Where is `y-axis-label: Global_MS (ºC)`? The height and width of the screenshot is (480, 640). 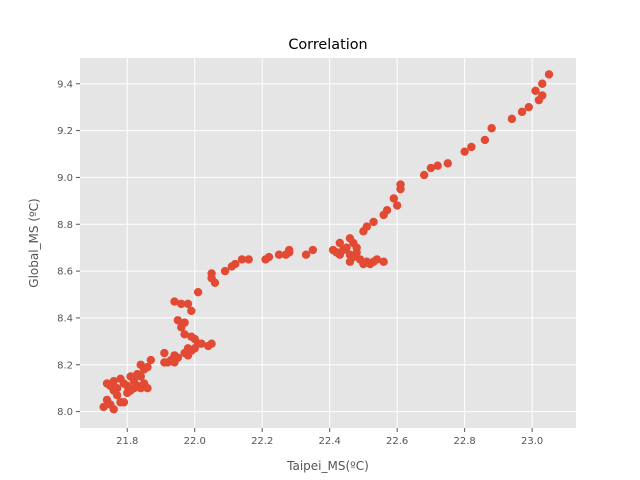 y-axis-label: Global_MS (ºC) is located at coordinates (34, 242).